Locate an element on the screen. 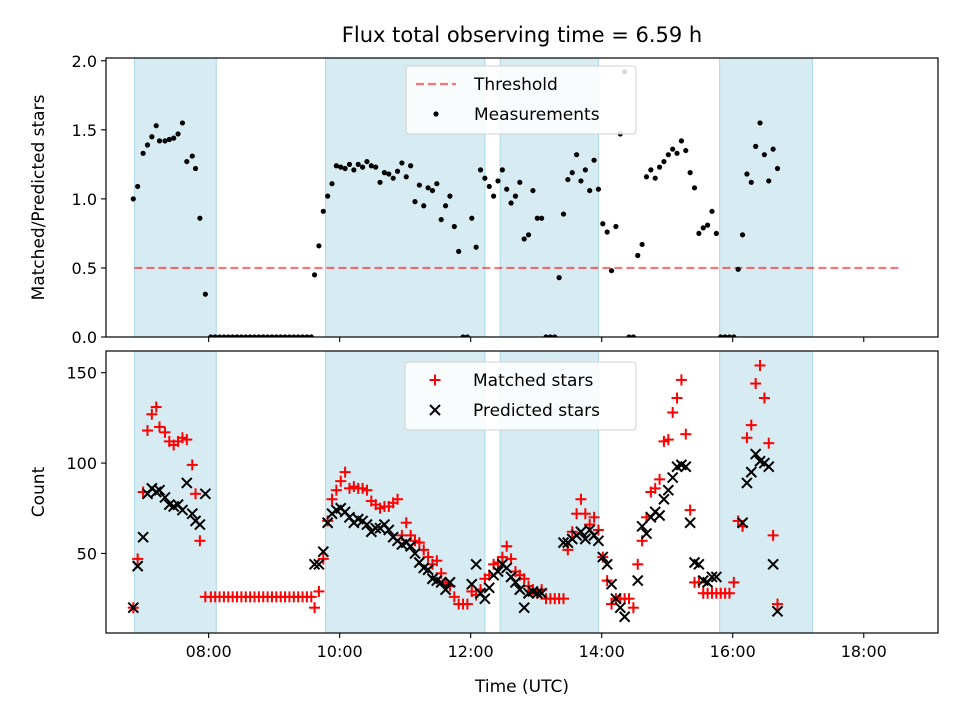  x-tick-label: 18:00 is located at coordinates (864, 651).